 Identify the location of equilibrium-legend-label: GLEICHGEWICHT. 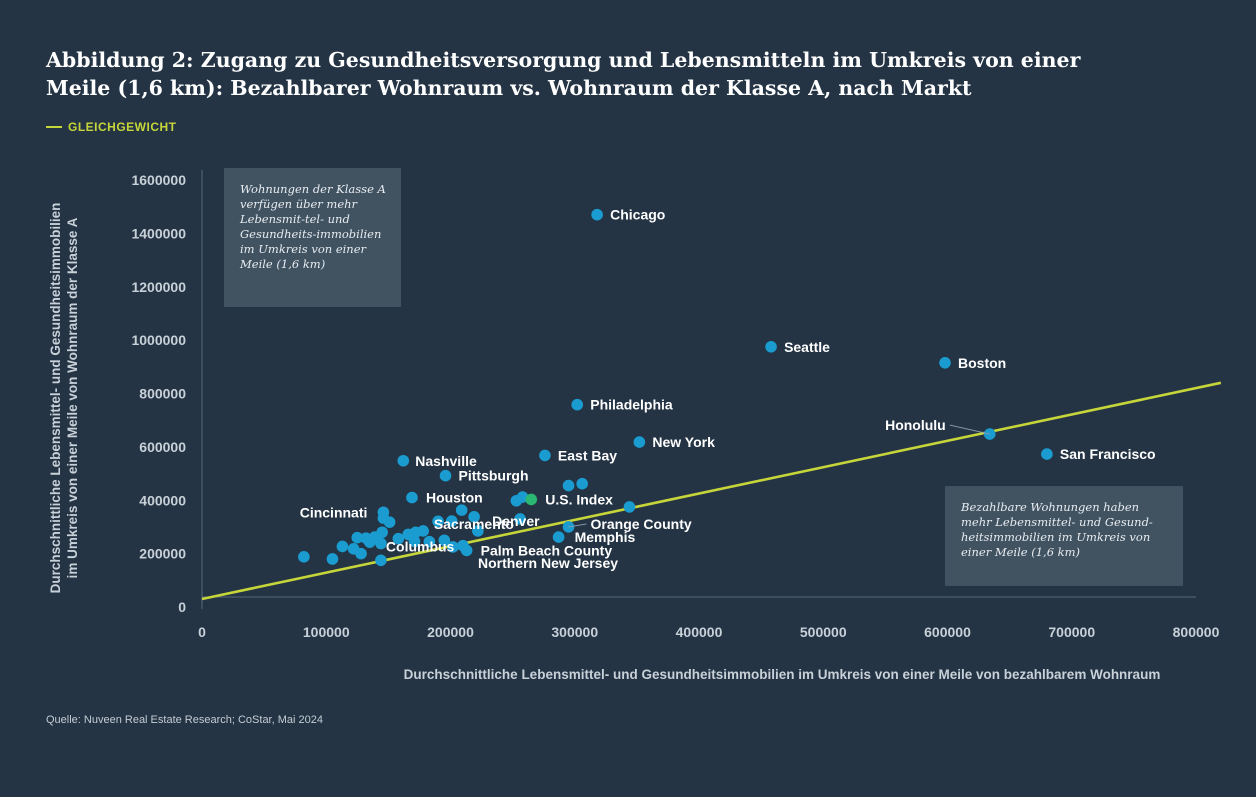
(122, 127).